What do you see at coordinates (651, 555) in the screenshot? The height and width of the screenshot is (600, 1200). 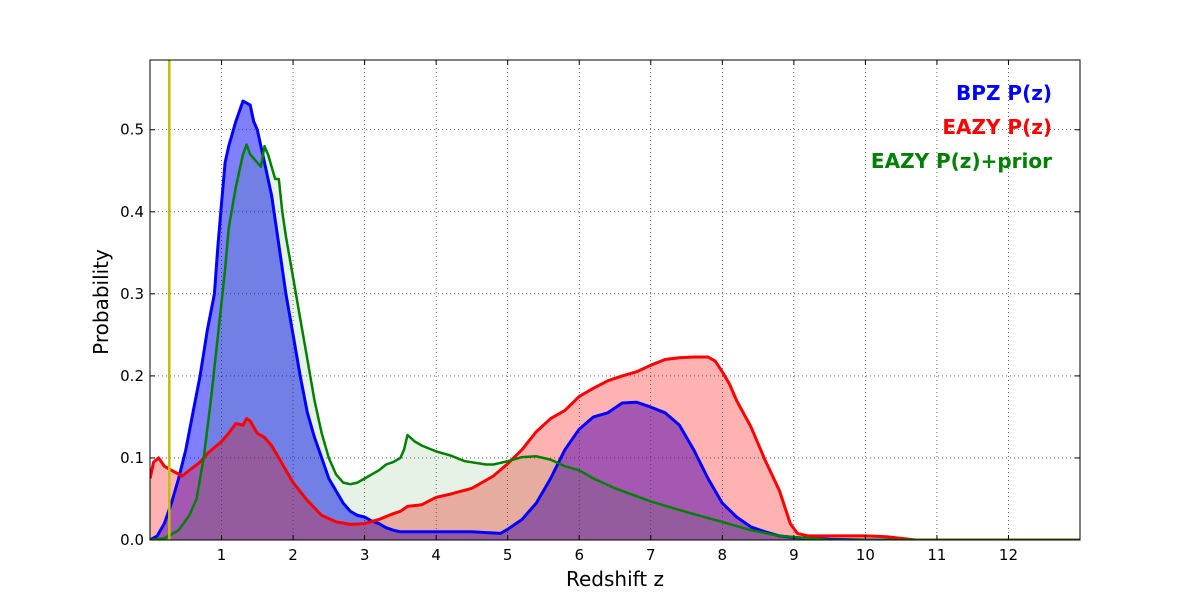 I see `x-tick-label: 7` at bounding box center [651, 555].